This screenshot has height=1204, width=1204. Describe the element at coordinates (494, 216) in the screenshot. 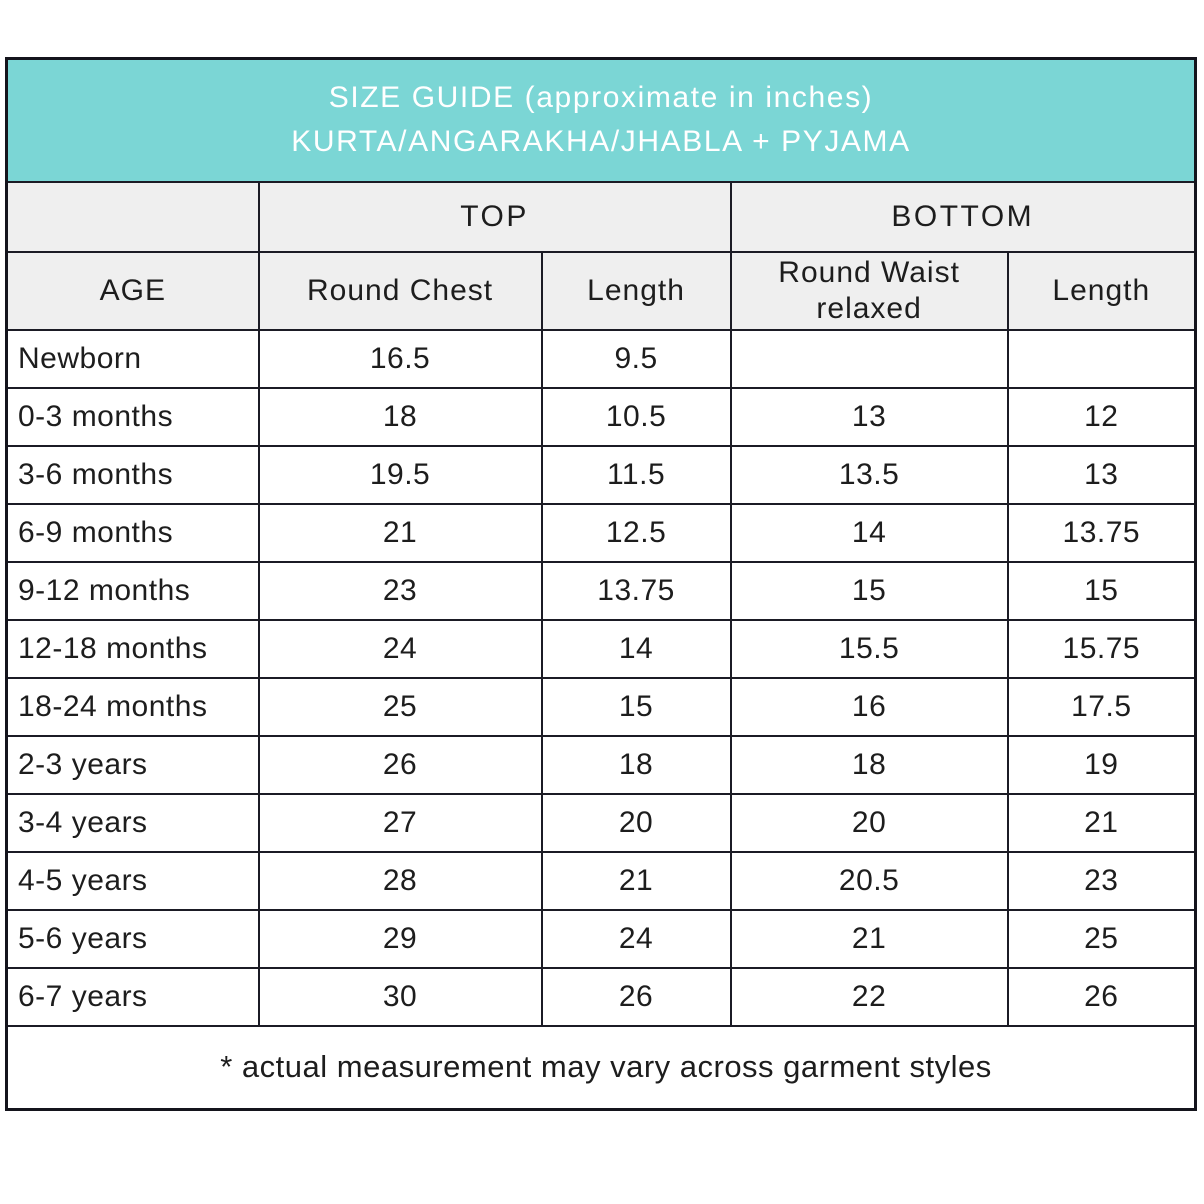

I see `group-header-top: TOP` at that location.